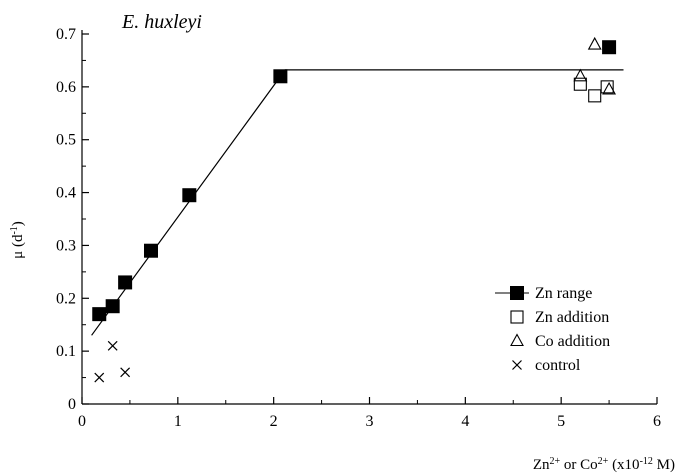 This screenshot has height=473, width=679. I want to click on legend-item: control, so click(546, 365).